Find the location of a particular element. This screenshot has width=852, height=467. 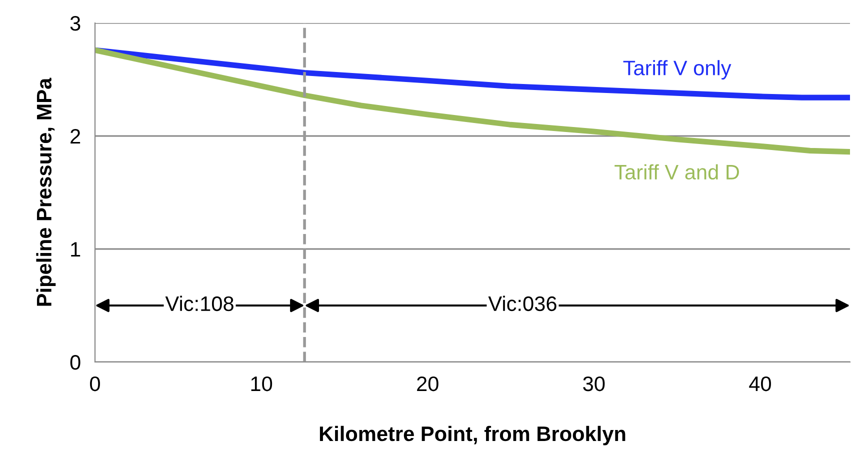

y-tick-label: 1 is located at coordinates (75, 249).